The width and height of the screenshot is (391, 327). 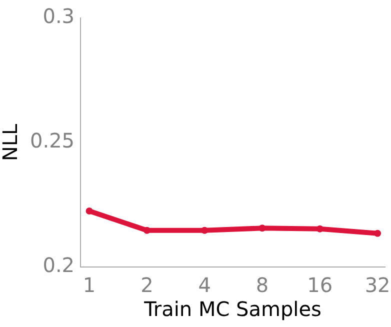 What do you see at coordinates (204, 285) in the screenshot?
I see `x-tick-label: 4` at bounding box center [204, 285].